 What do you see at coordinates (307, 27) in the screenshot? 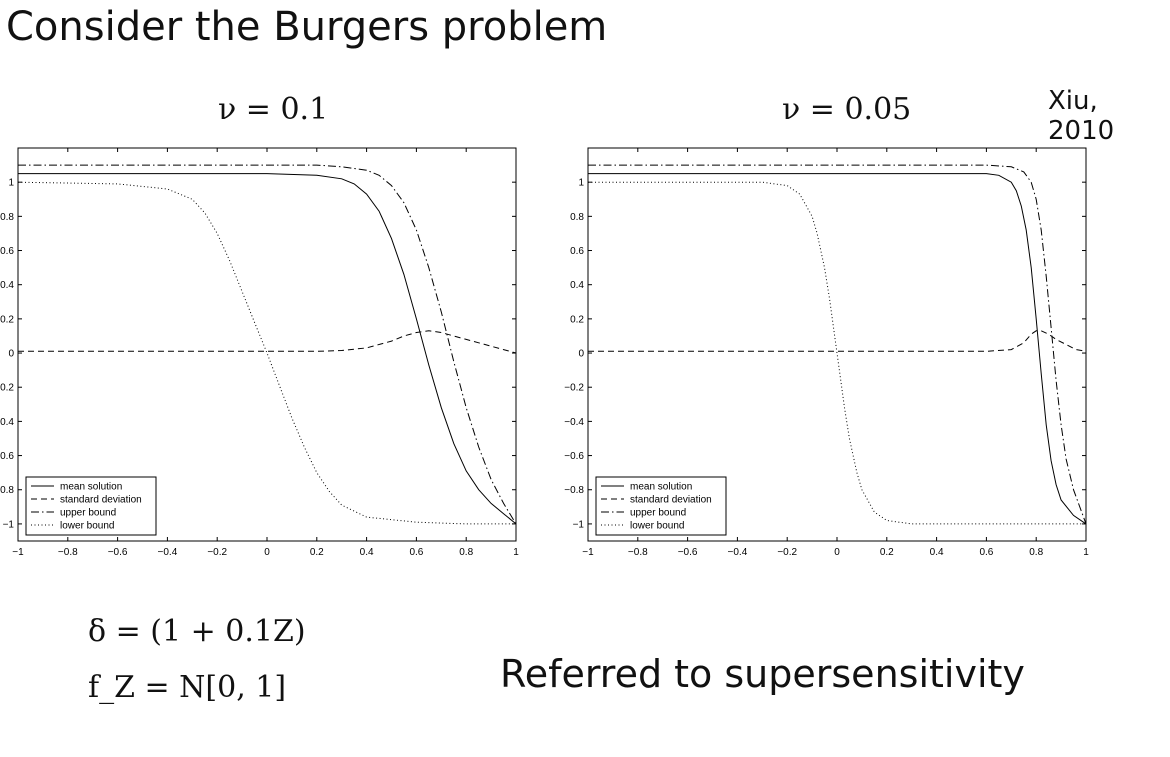
I see `slide-title: Consider the Burgers problem` at bounding box center [307, 27].